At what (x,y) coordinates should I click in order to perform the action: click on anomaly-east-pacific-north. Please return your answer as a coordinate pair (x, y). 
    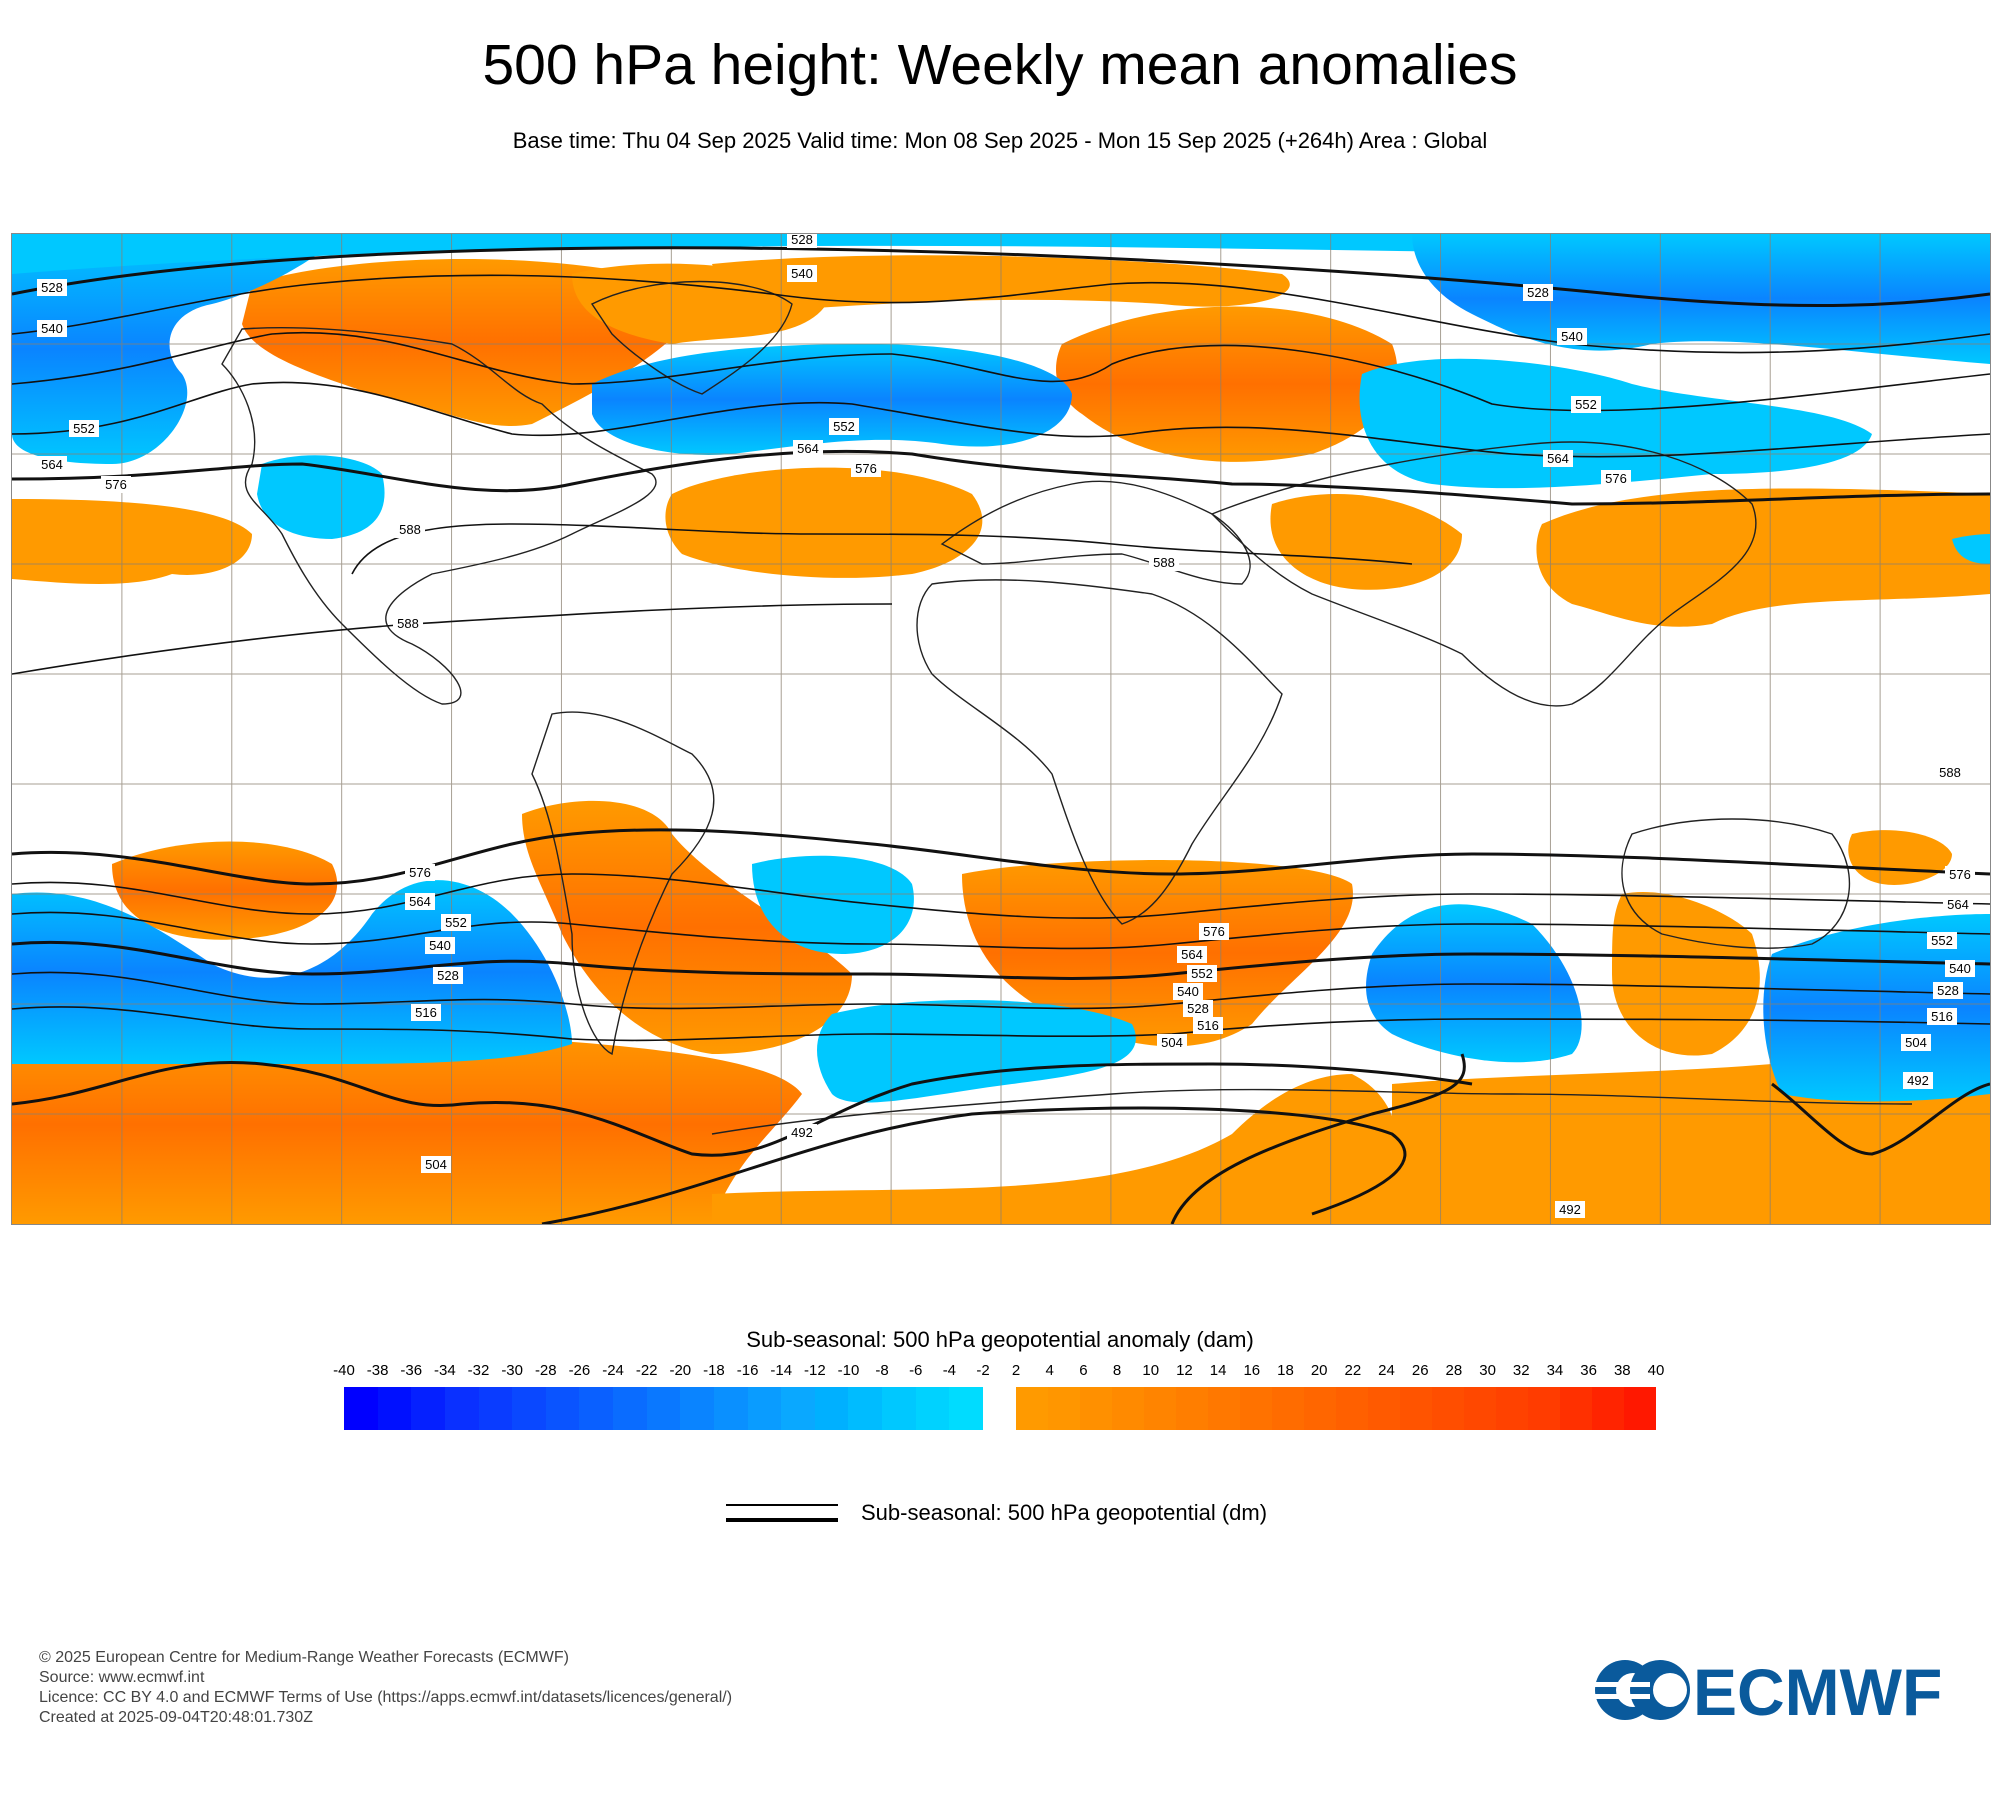
    Looking at the image, I should click on (132, 541).